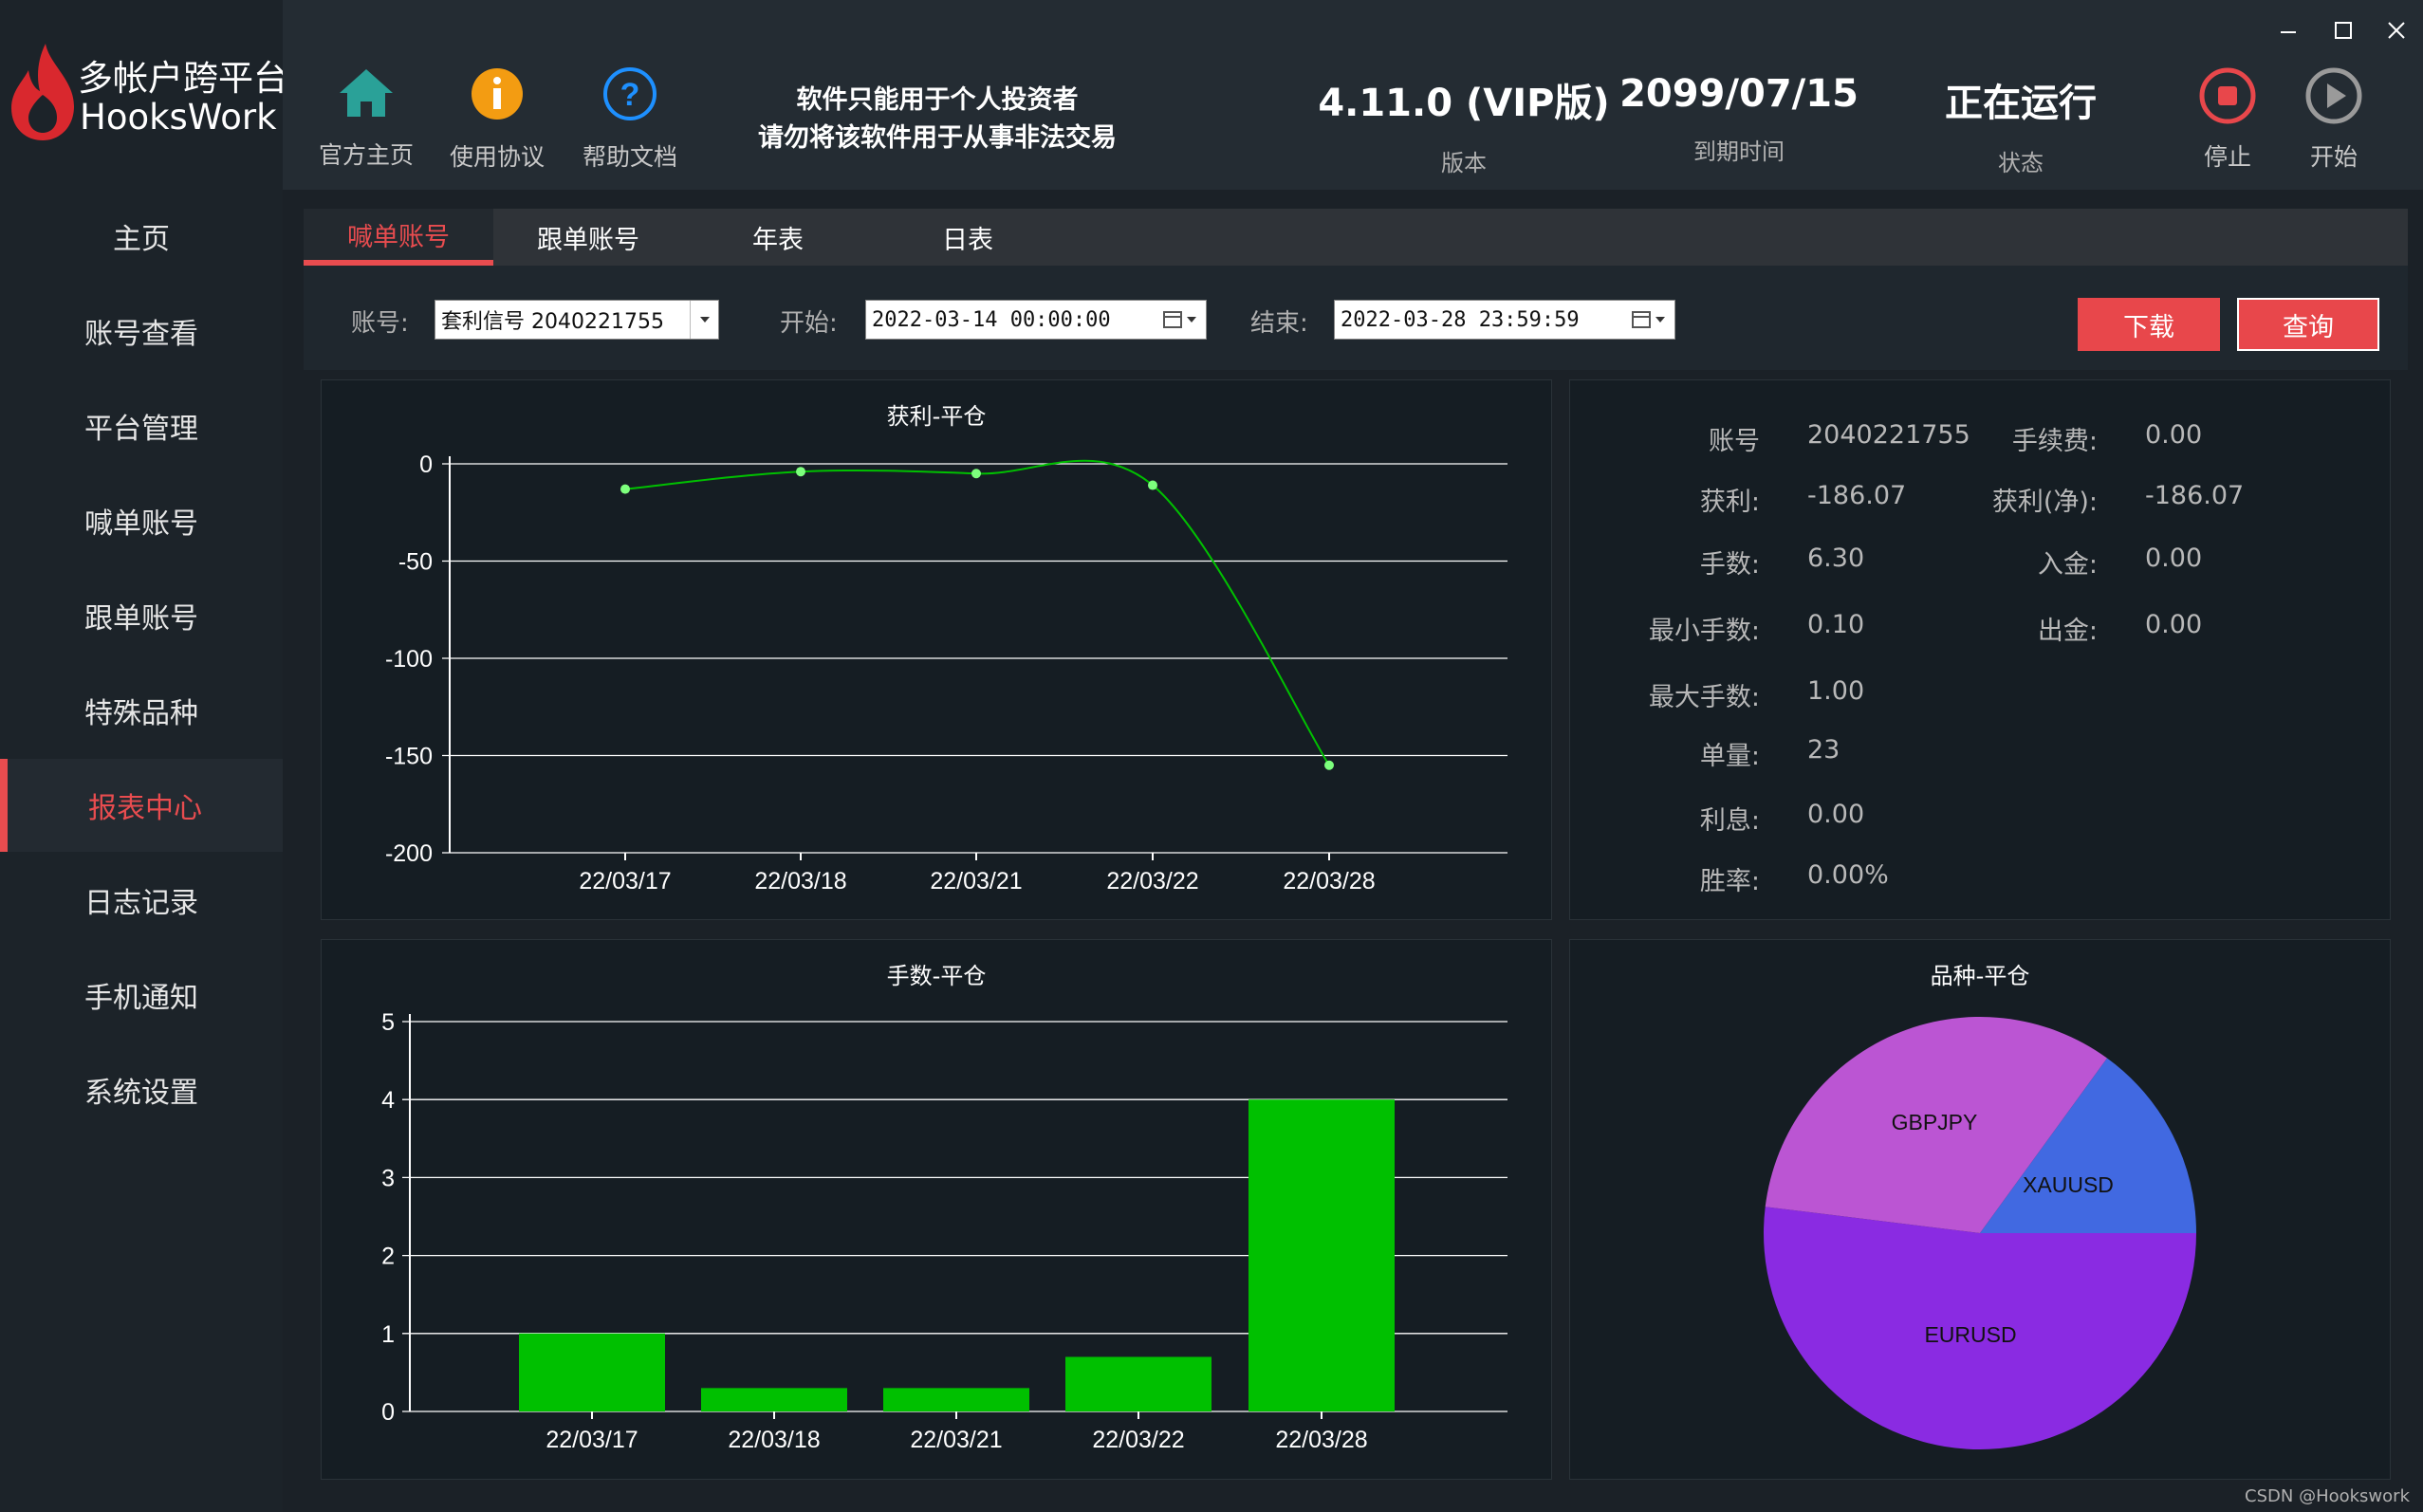 The width and height of the screenshot is (2423, 1512). What do you see at coordinates (141, 429) in the screenshot?
I see `sidebar-item-platform-manage: 平台管理` at bounding box center [141, 429].